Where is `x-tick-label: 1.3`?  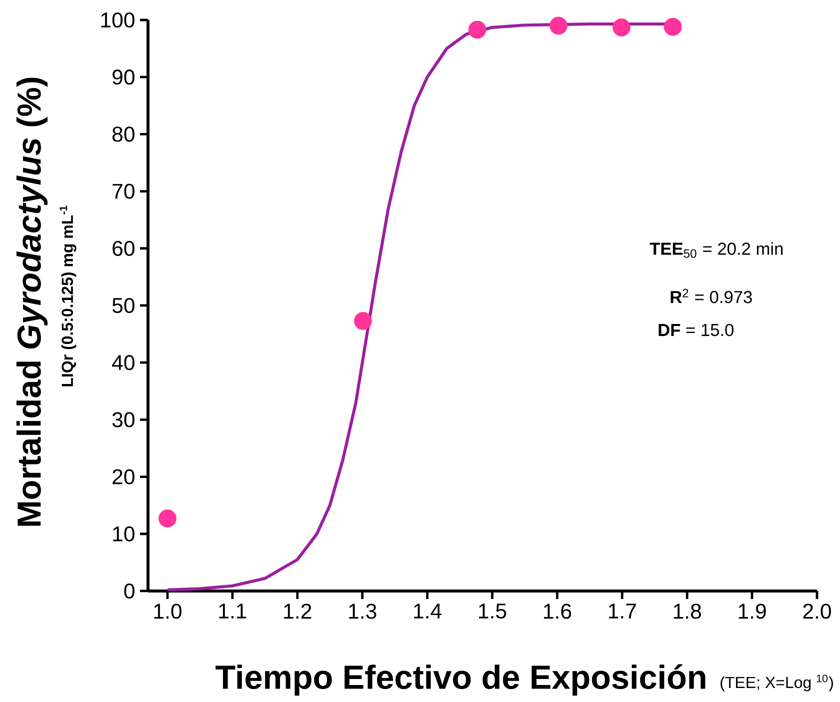
x-tick-label: 1.3 is located at coordinates (362, 611).